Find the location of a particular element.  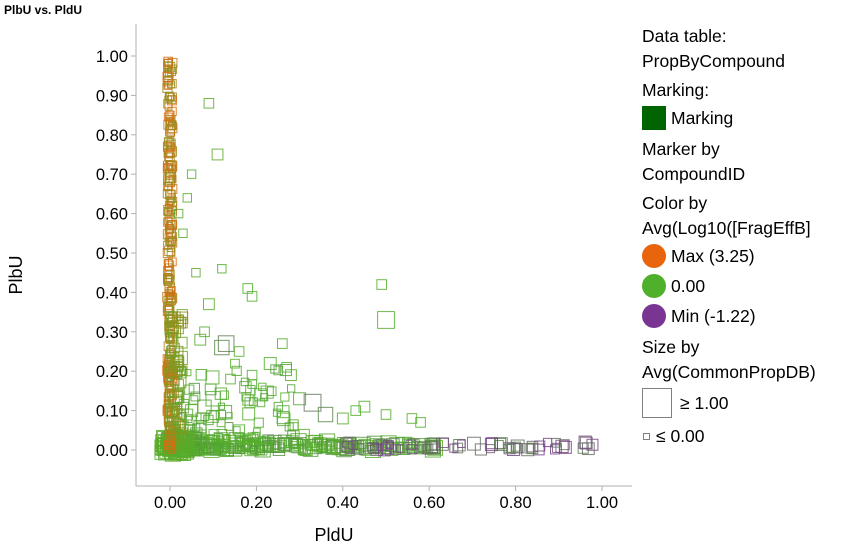

legend-marking-item: Marking is located at coordinates (753, 118).